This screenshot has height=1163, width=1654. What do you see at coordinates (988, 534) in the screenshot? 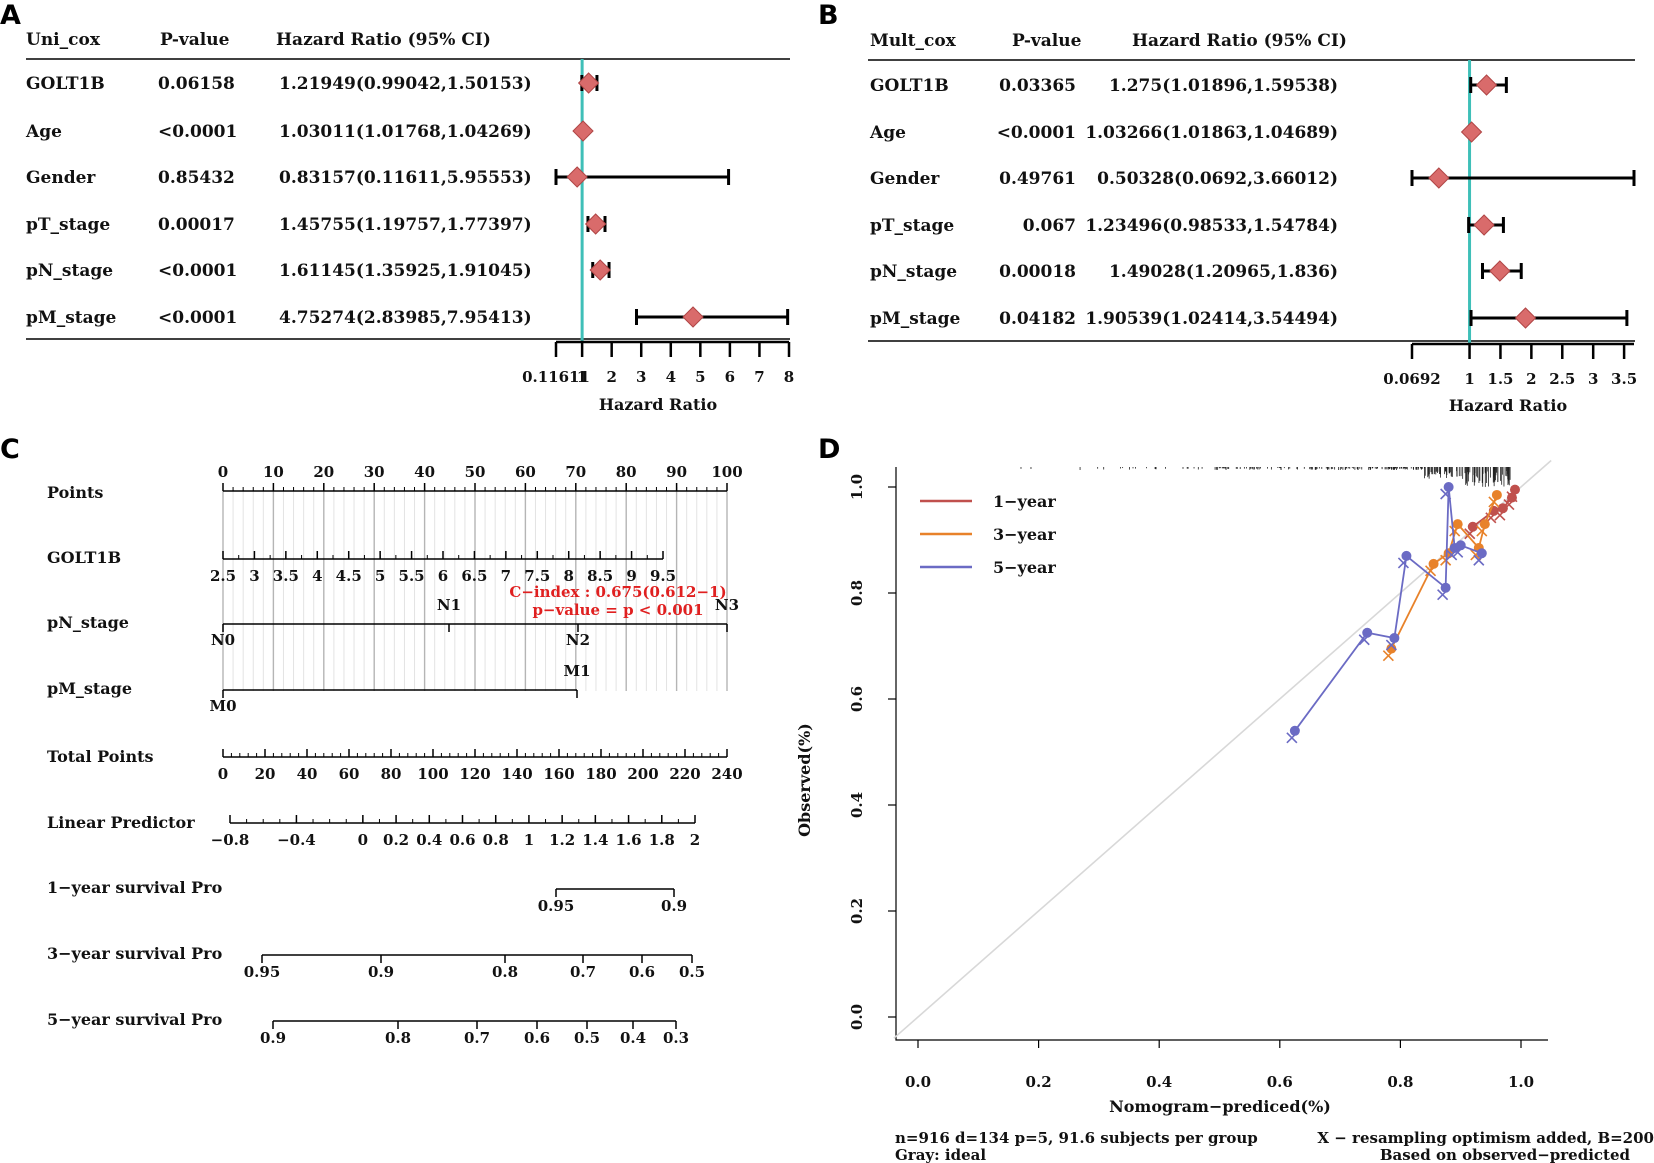
I see `calibration-legend: 1−year 3−year 5−year` at bounding box center [988, 534].